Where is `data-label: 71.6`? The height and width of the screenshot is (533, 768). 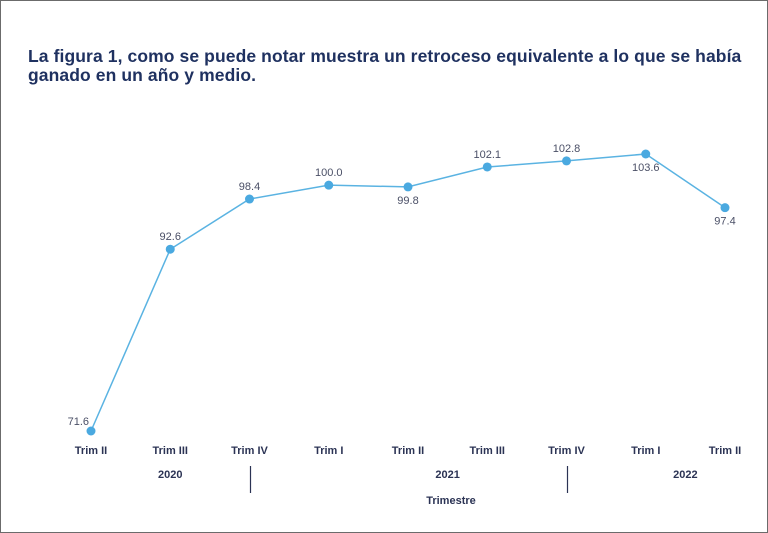 data-label: 71.6 is located at coordinates (78, 422).